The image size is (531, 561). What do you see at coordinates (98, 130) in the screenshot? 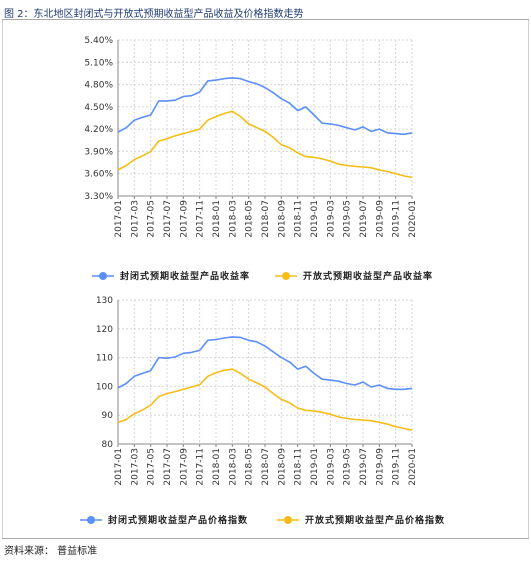
I see `y-tick-label: 4.20%` at bounding box center [98, 130].